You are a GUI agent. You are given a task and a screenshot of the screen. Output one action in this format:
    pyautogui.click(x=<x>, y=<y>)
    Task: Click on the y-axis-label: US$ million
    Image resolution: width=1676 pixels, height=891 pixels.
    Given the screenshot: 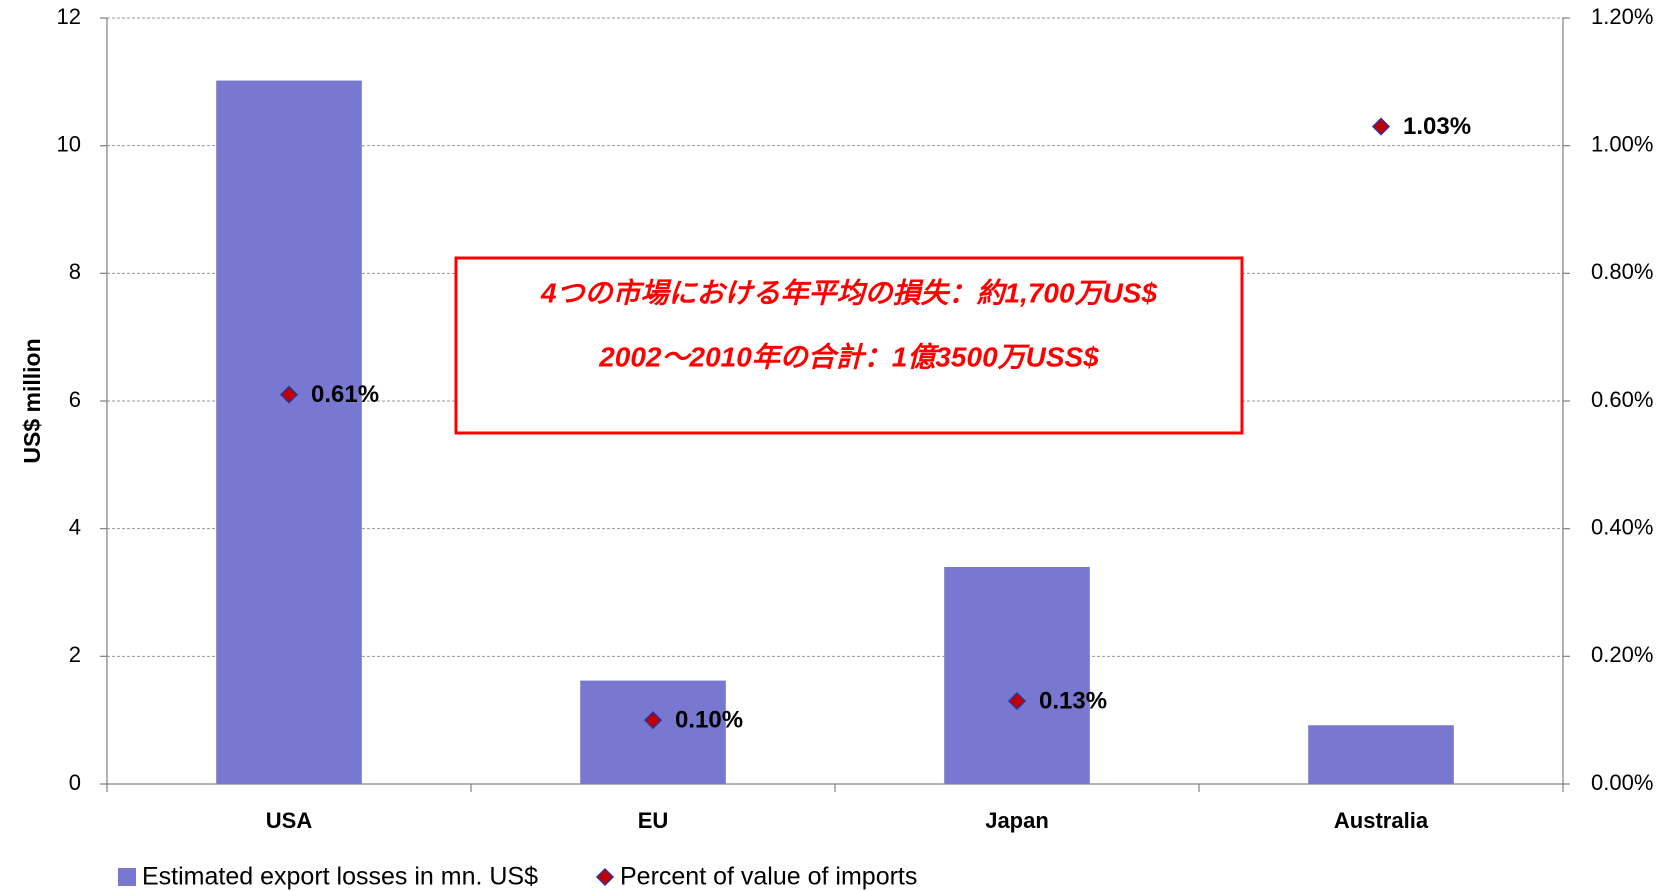 What is the action you would take?
    pyautogui.click(x=32, y=400)
    